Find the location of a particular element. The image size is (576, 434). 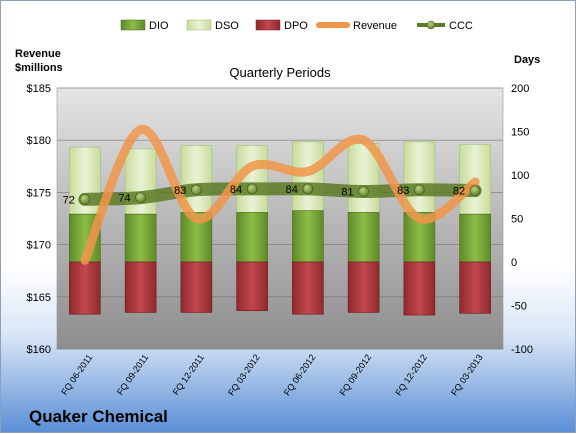

left-axis-title-line1: Revenue is located at coordinates (38, 54).